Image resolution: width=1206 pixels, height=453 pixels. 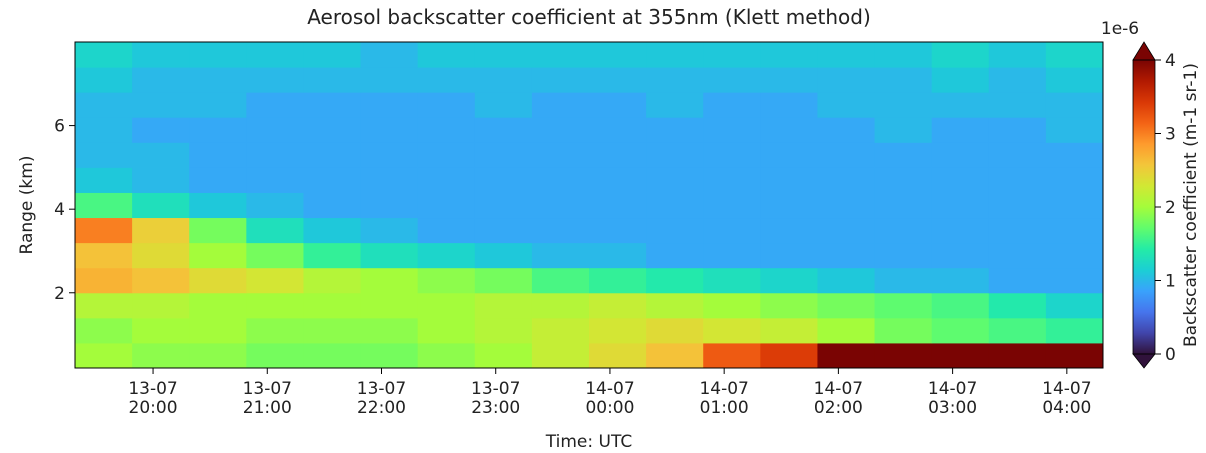 I want to click on x-tick-label-line: 22:00, so click(x=381, y=408).